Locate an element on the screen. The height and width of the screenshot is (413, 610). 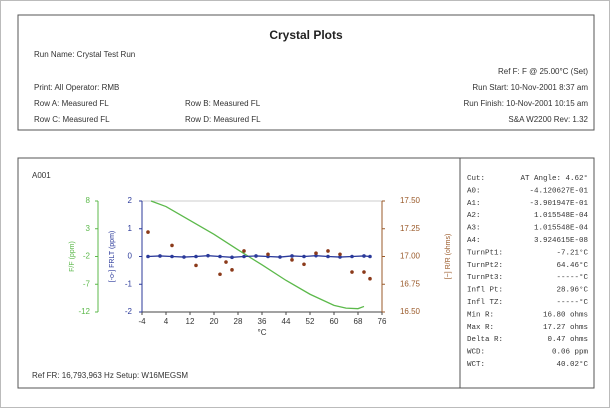
stat-label: Delta R: is located at coordinates (485, 340).